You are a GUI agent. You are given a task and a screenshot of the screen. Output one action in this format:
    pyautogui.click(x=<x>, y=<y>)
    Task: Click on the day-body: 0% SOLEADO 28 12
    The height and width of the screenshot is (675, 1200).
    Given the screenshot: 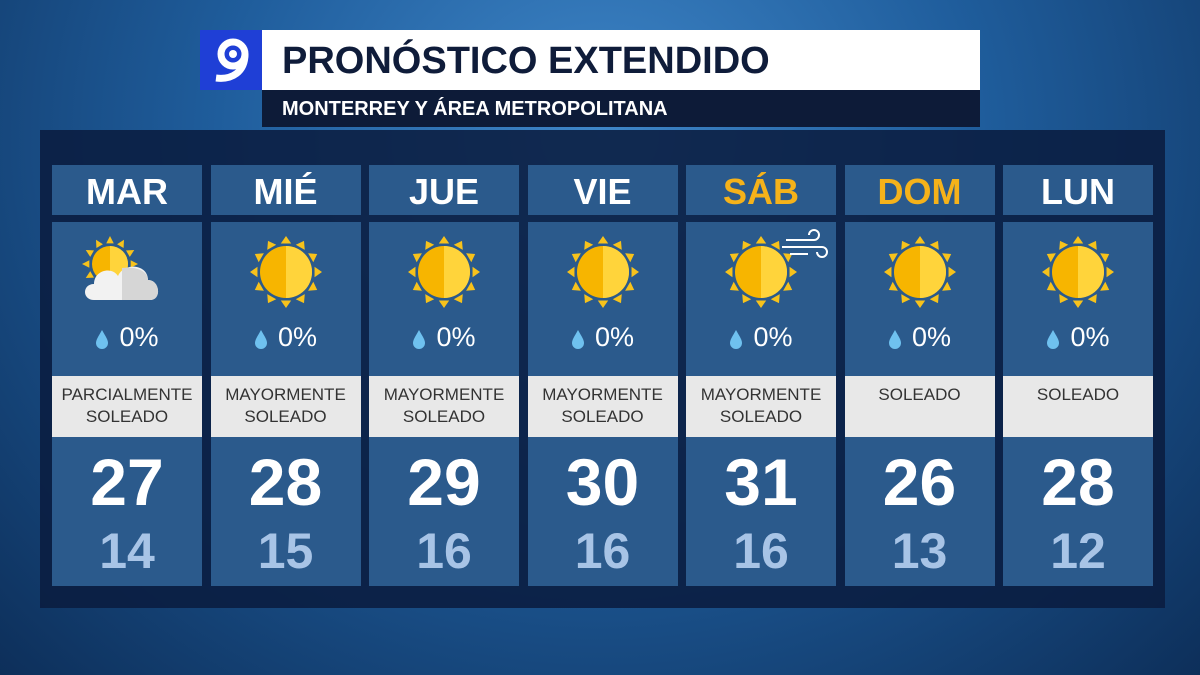 What is the action you would take?
    pyautogui.click(x=1078, y=404)
    